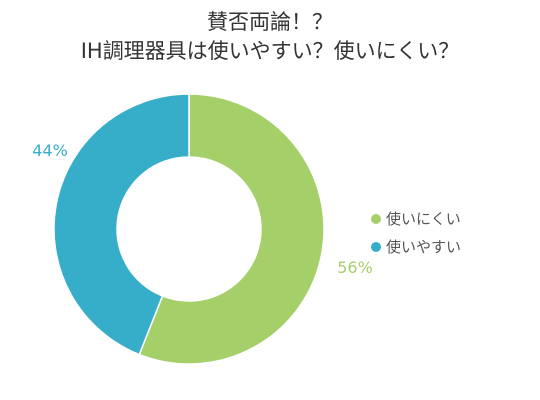  I want to click on chart-subtitle: IH調理器具は使いやすい？使いにくい？, so click(270, 51).